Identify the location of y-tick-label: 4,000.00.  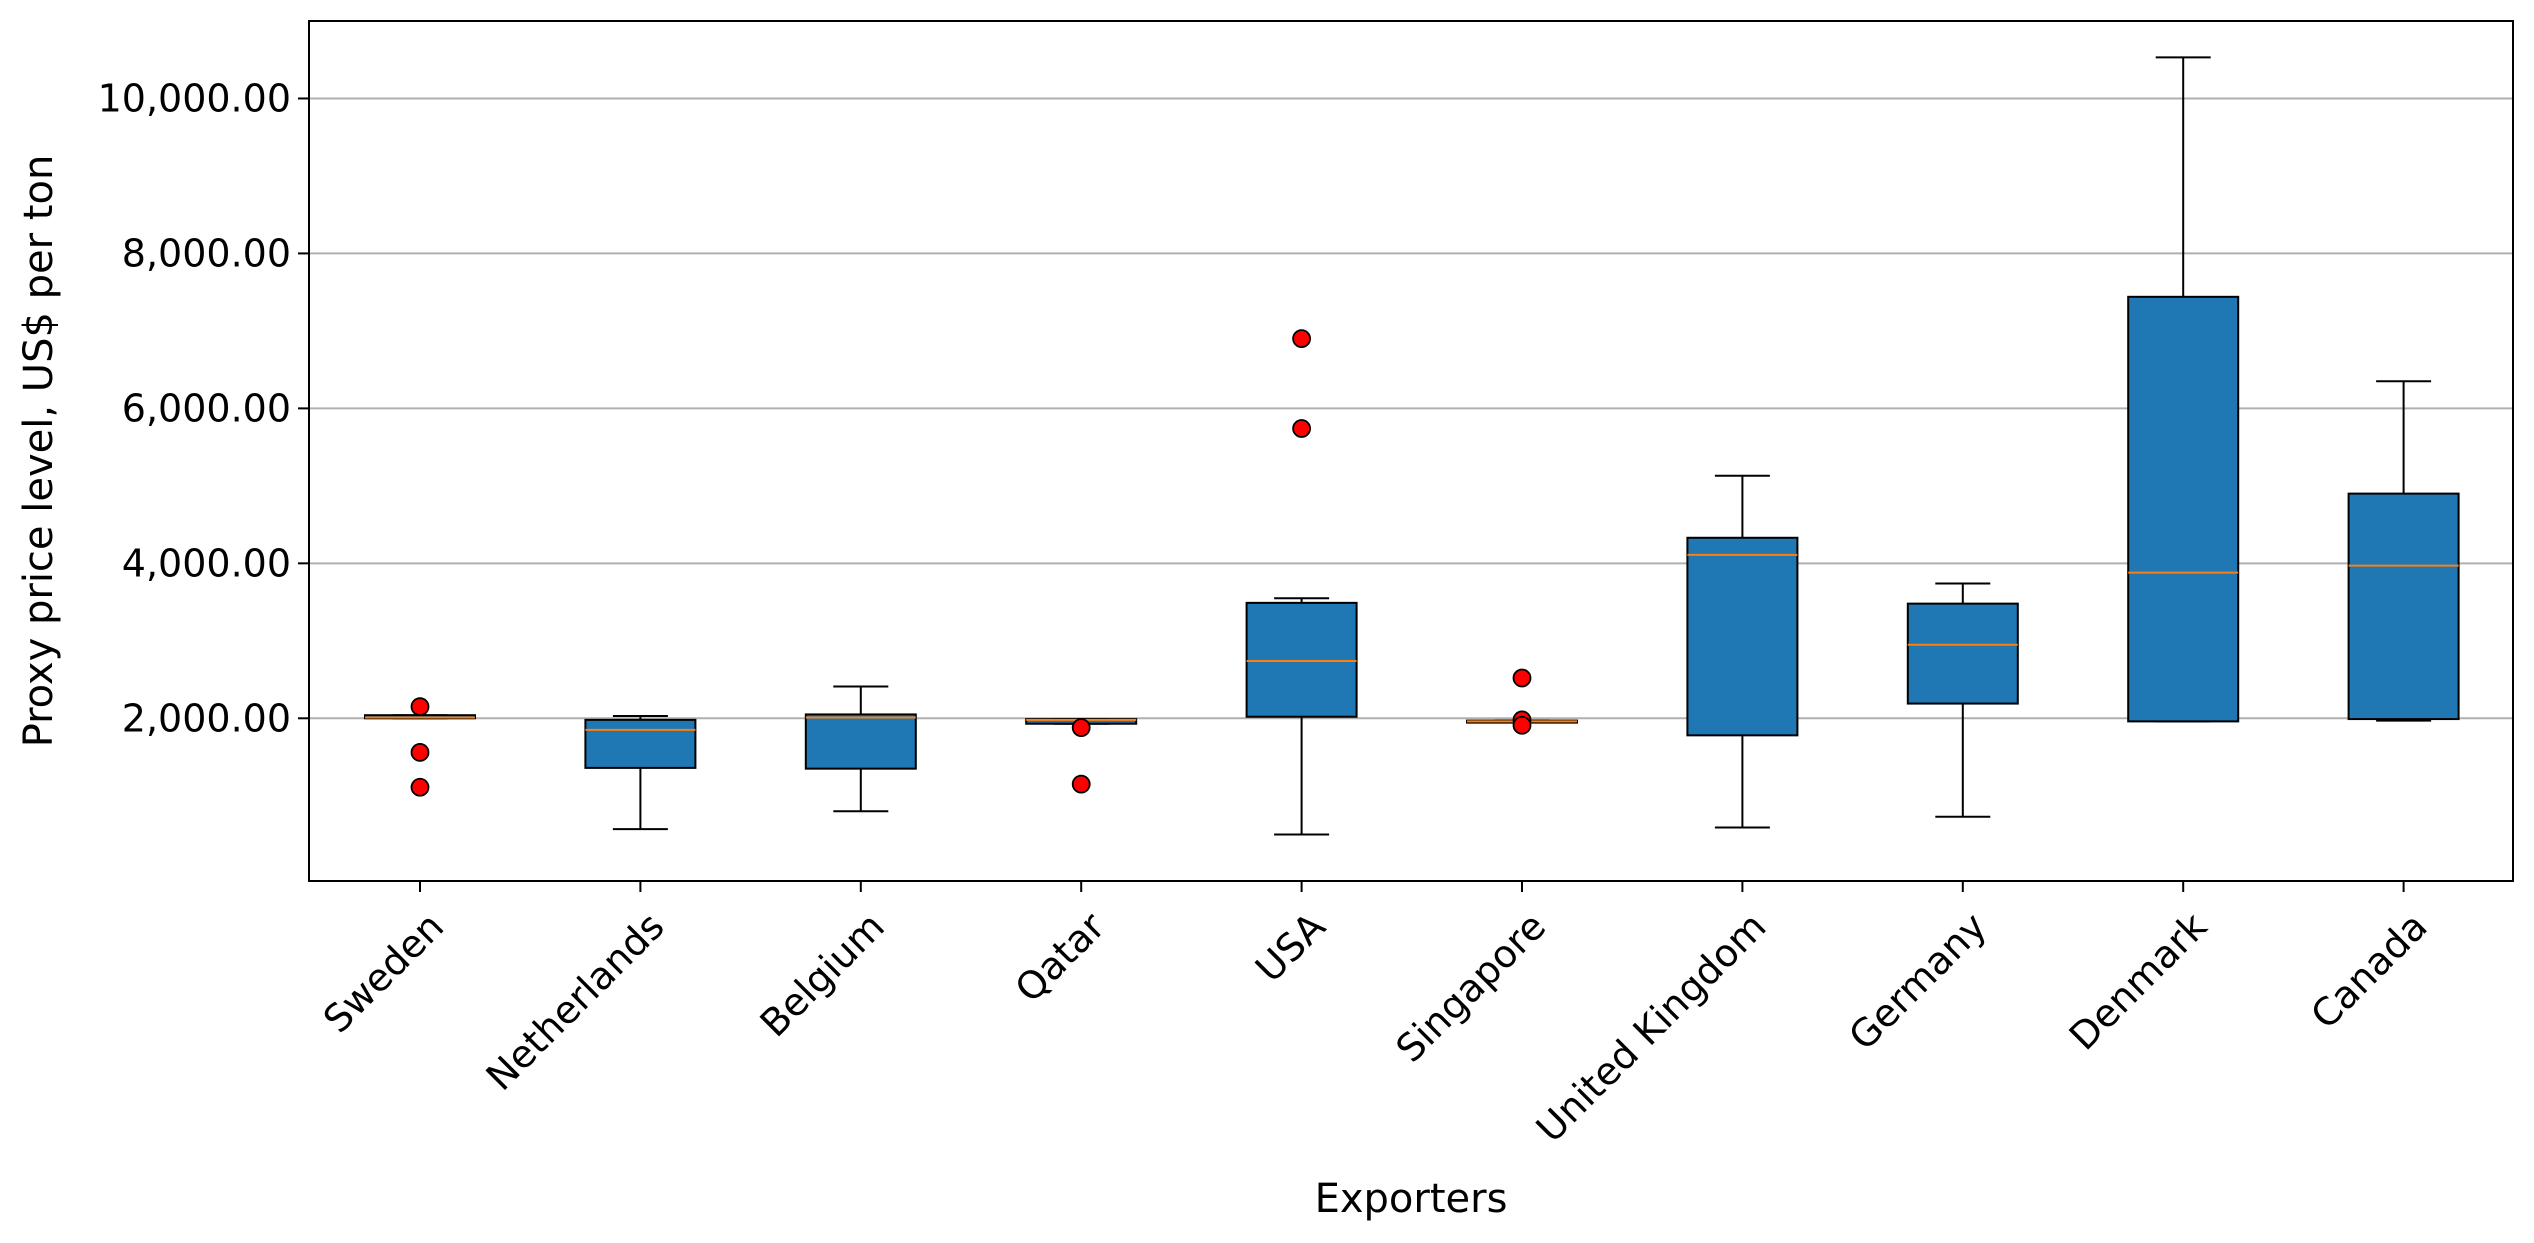
(206, 563).